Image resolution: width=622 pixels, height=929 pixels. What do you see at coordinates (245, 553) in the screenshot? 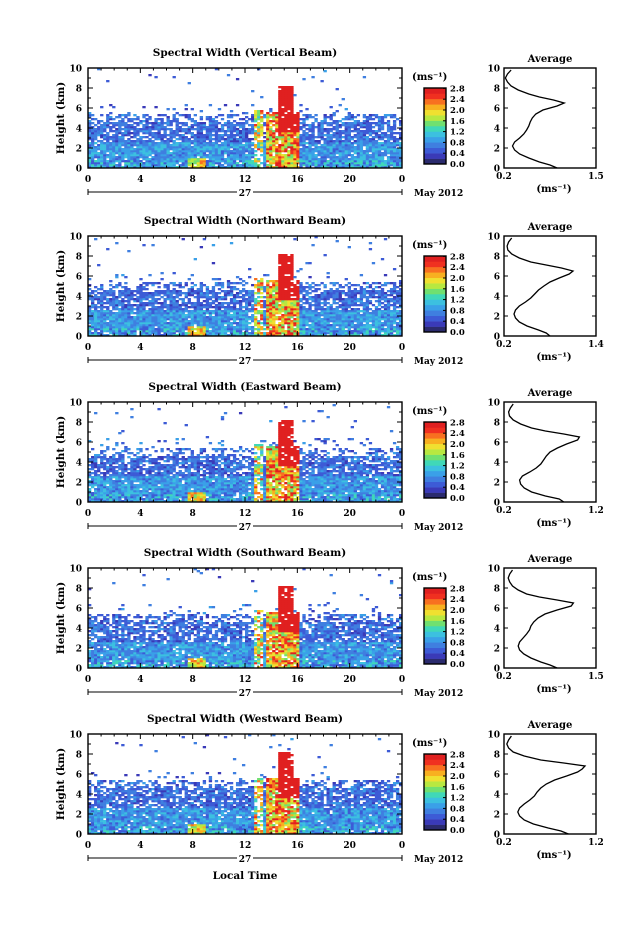
I see `panel-title: Spectral Width (Southward Beam)` at bounding box center [245, 553].